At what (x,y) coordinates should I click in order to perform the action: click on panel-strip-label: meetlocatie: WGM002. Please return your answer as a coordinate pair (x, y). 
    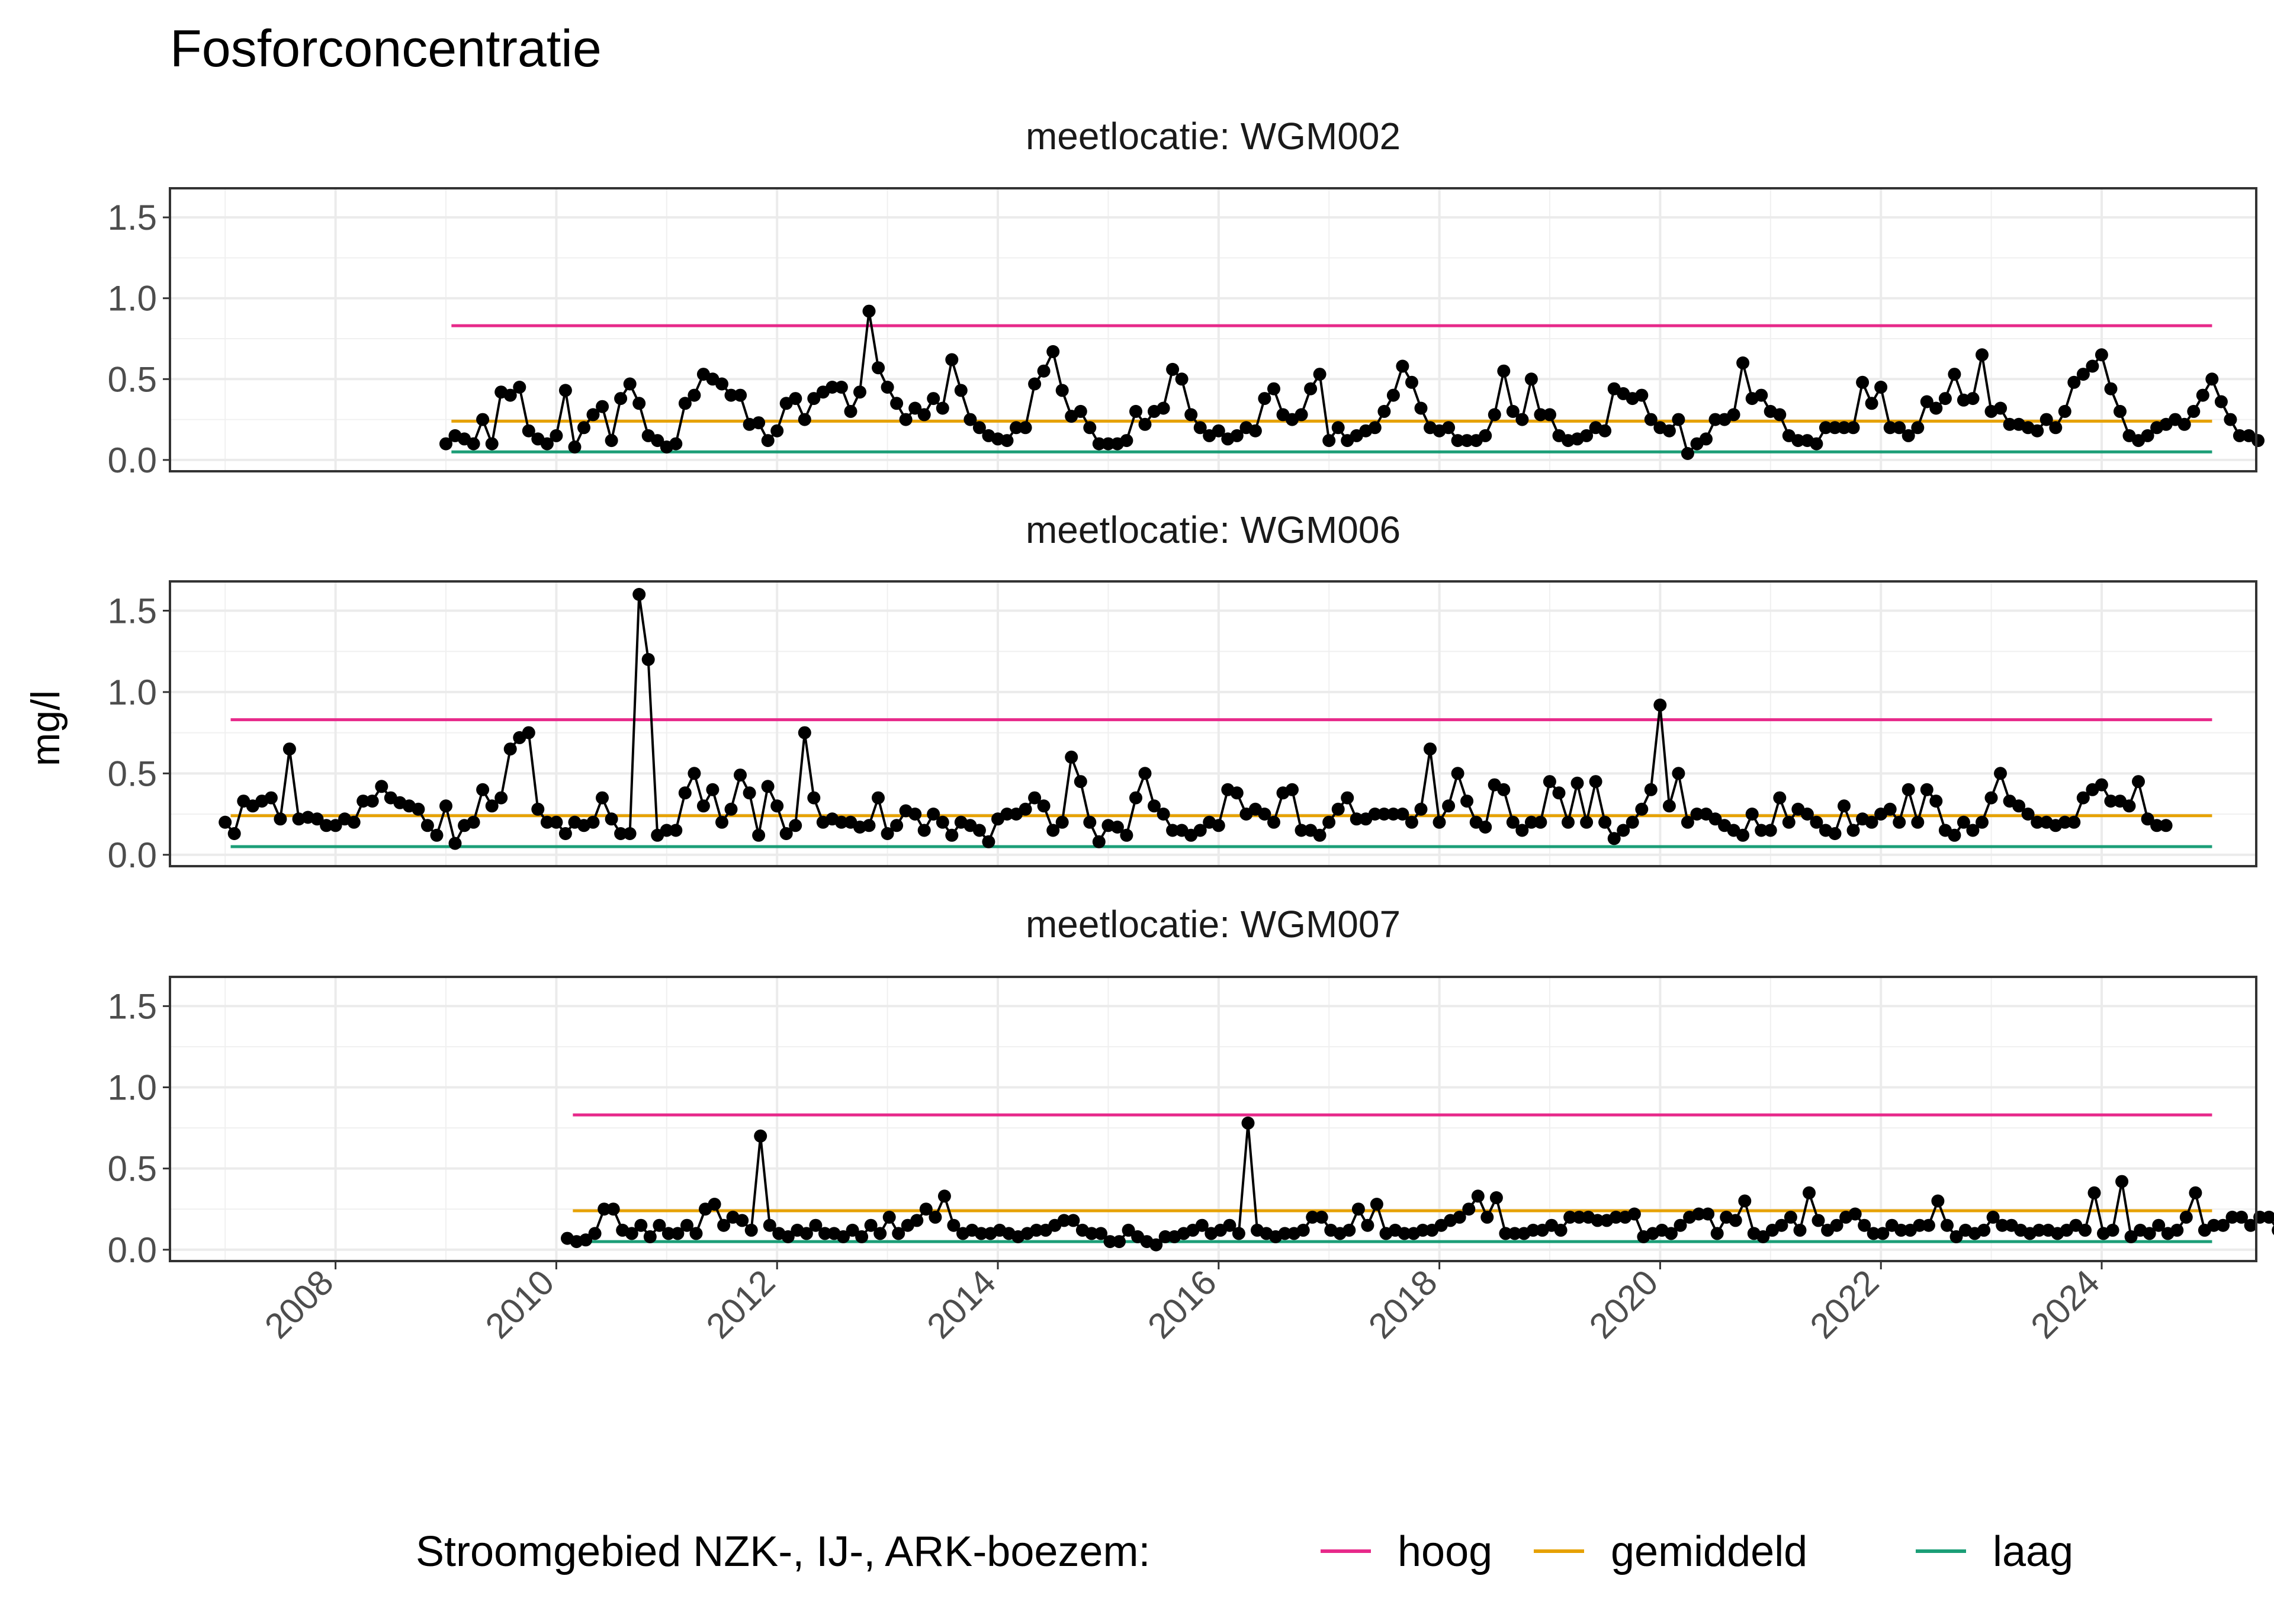
    Looking at the image, I should click on (1214, 136).